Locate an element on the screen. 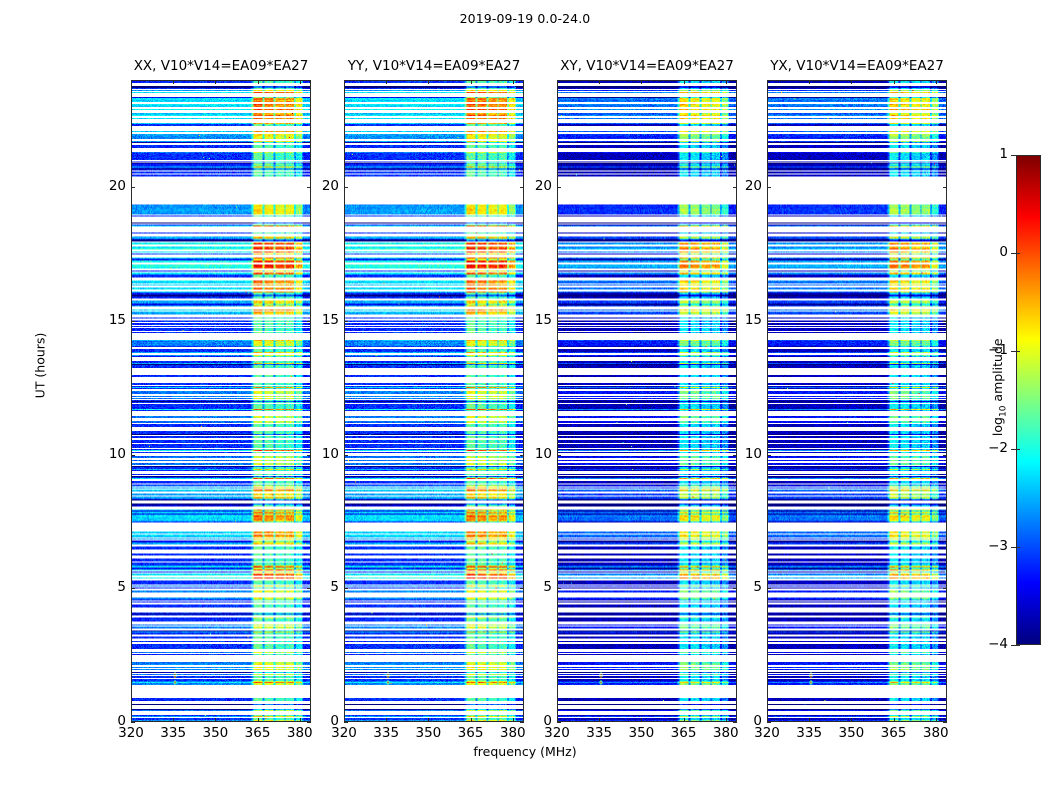  x-tick-label-0-0: 320 is located at coordinates (131, 733).